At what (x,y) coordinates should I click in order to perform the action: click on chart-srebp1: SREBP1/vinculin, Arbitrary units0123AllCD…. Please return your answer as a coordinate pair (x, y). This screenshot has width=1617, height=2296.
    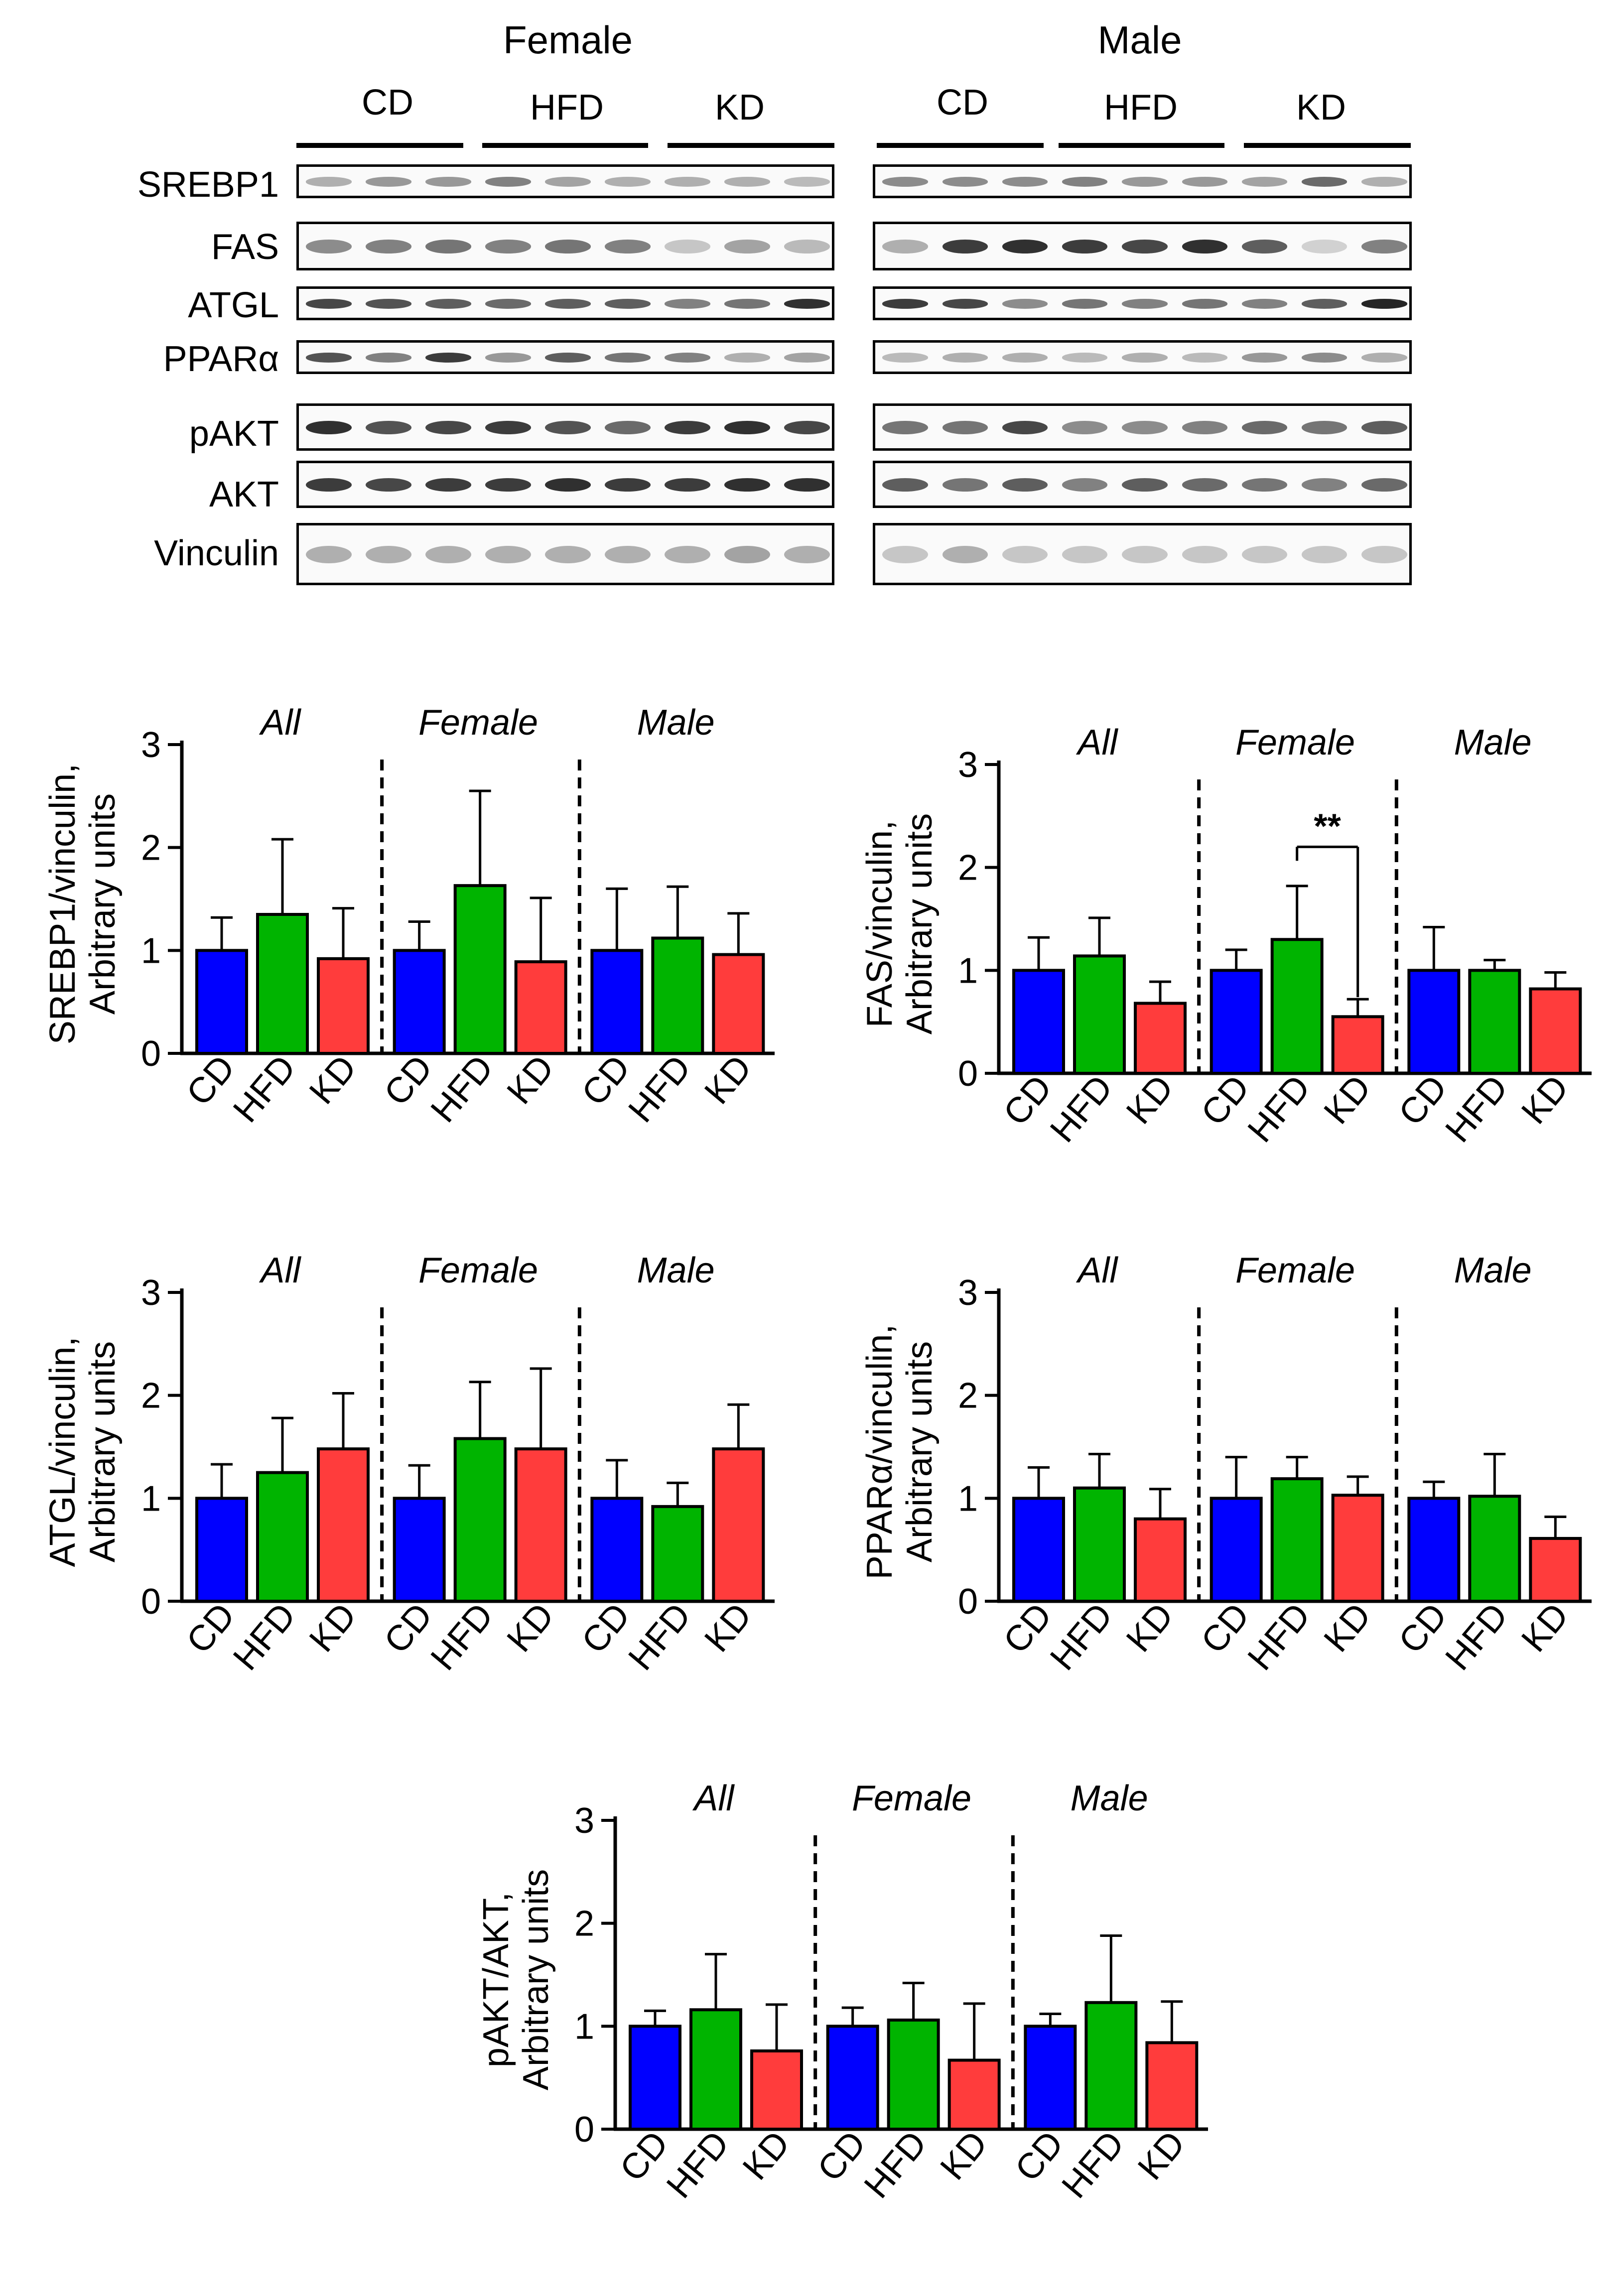
    Looking at the image, I should click on (409, 917).